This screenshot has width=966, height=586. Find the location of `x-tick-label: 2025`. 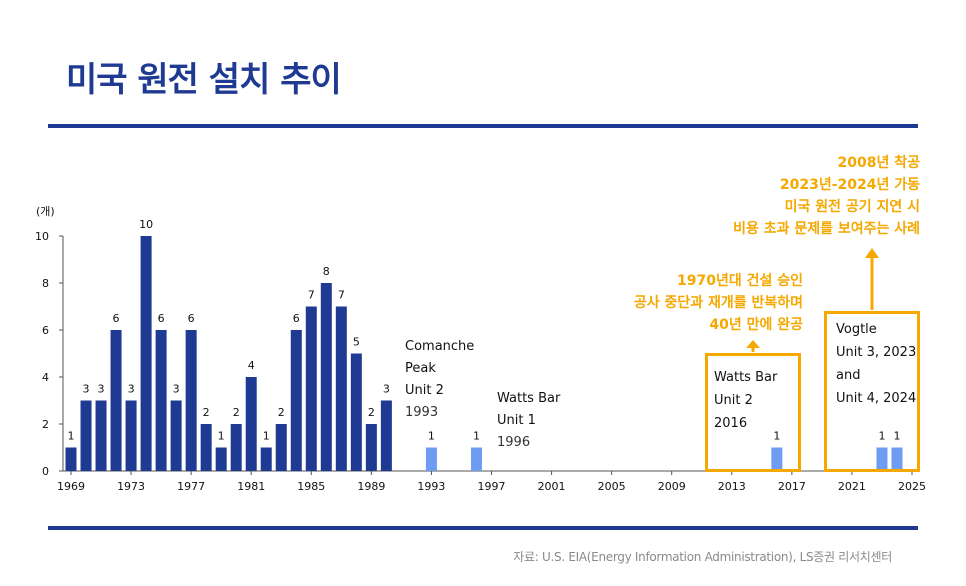

x-tick-label: 2025 is located at coordinates (912, 486).